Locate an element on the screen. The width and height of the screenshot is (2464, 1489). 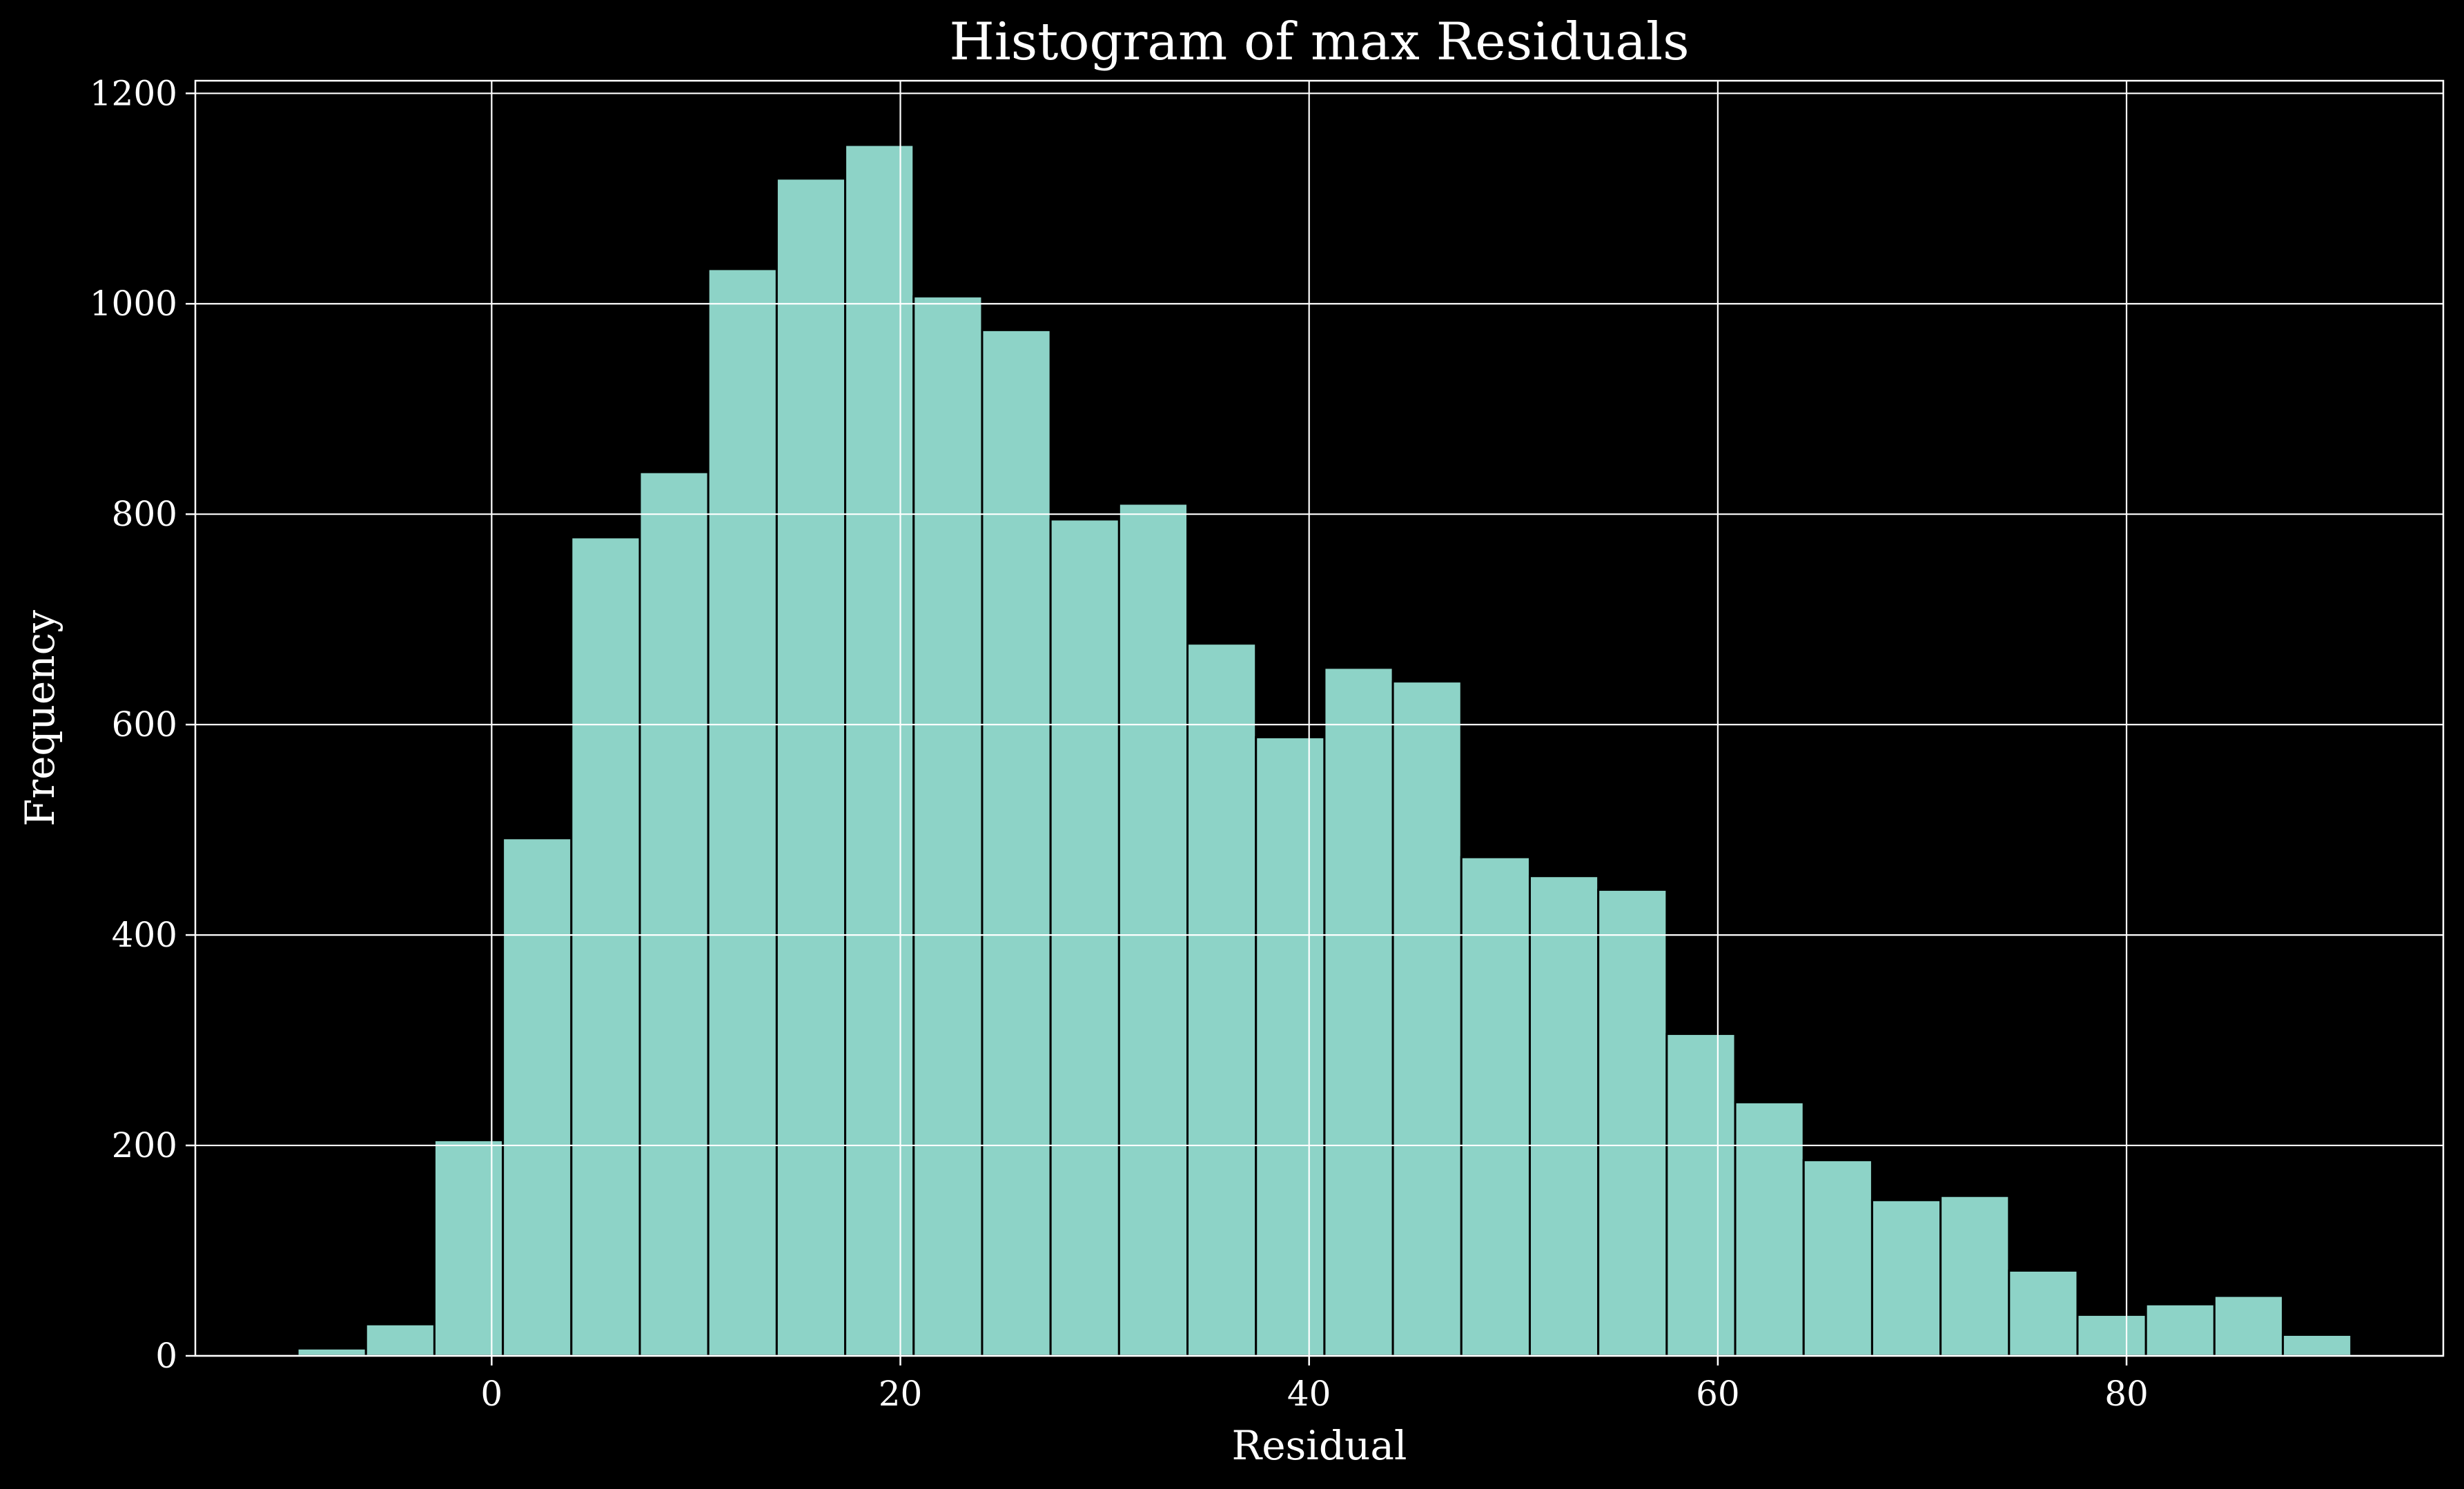
y-tick-label: 600 is located at coordinates (144, 724).